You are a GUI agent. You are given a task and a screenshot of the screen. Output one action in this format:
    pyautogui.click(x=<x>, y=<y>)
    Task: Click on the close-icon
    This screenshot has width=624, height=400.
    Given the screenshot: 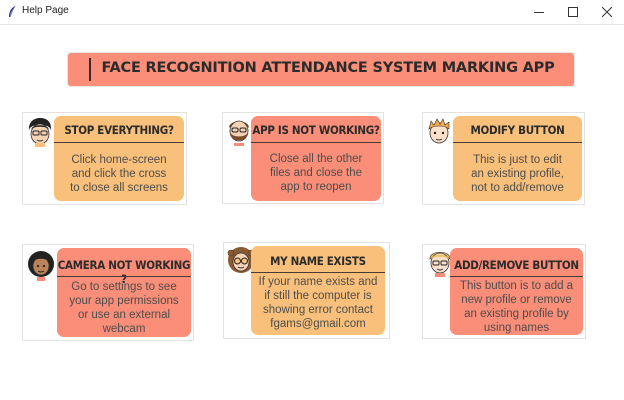 What is the action you would take?
    pyautogui.click(x=607, y=12)
    